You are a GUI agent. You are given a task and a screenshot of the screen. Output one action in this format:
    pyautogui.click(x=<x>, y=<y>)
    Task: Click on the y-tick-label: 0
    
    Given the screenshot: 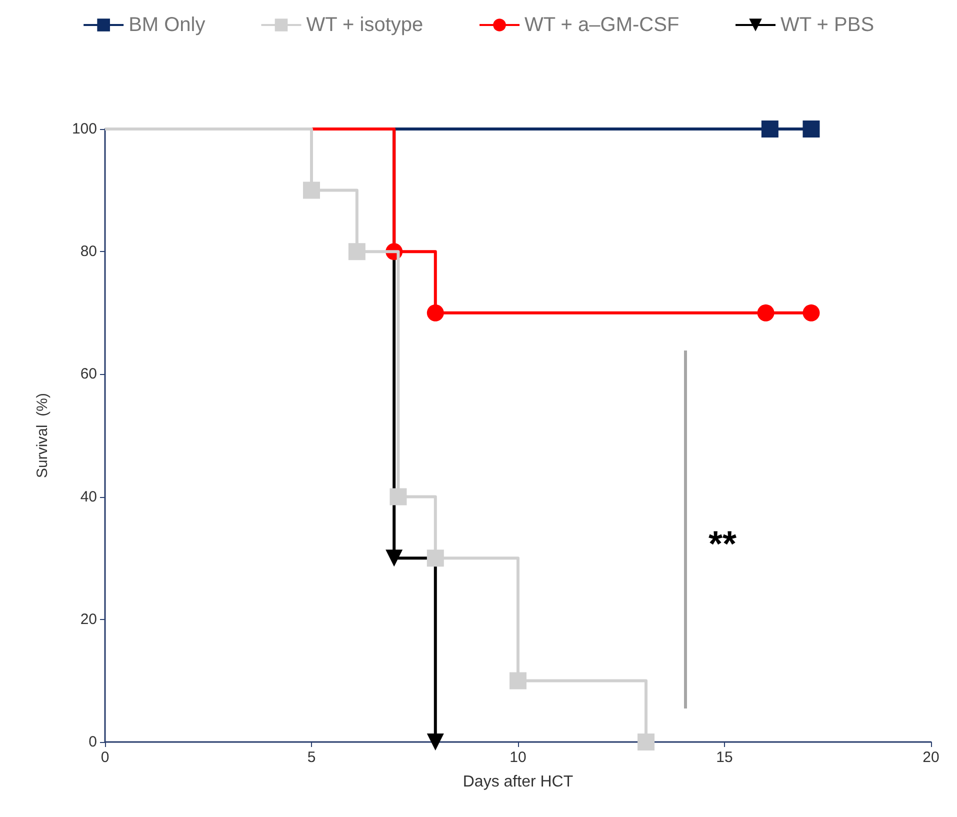 What is the action you would take?
    pyautogui.click(x=92, y=742)
    